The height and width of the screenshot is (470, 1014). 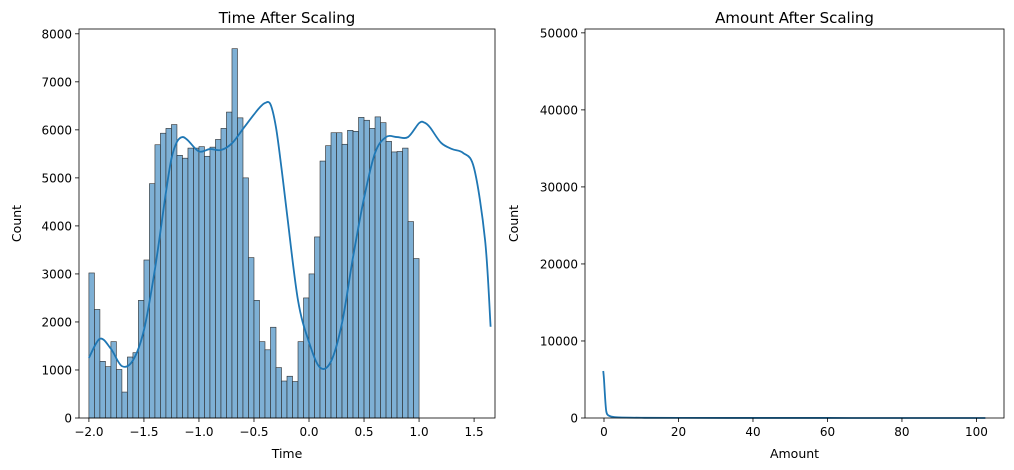 I want to click on x-tick-label: −2.0, so click(x=88, y=432).